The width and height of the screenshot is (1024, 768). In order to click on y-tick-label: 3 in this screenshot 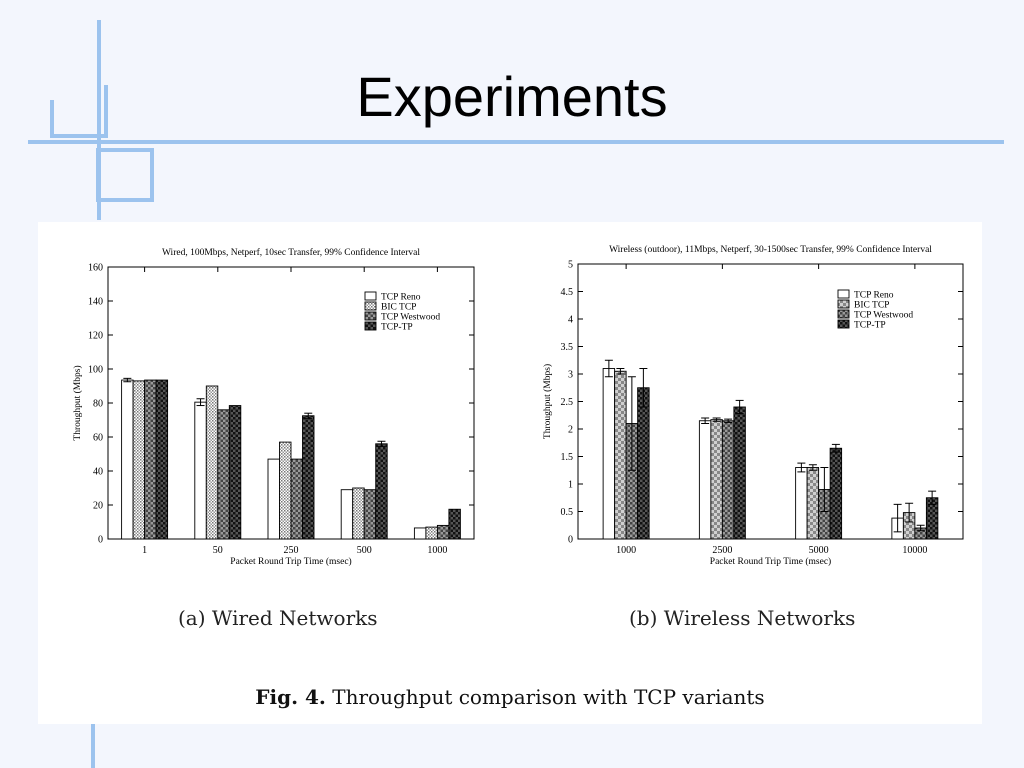, I will do `click(570, 375)`.